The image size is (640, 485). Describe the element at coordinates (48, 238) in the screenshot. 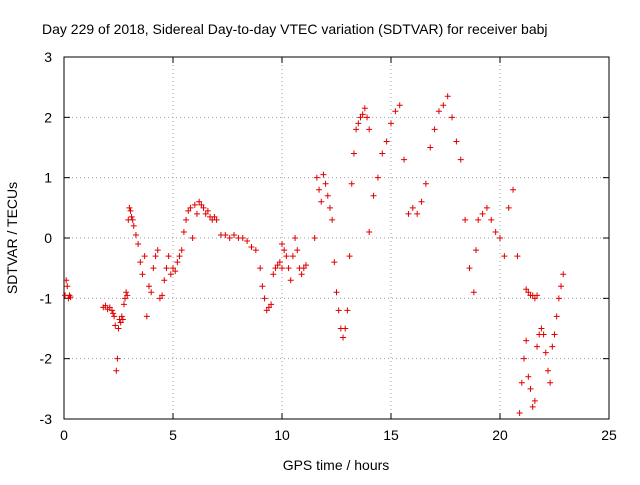

I see `y-tick-label: 0` at that location.